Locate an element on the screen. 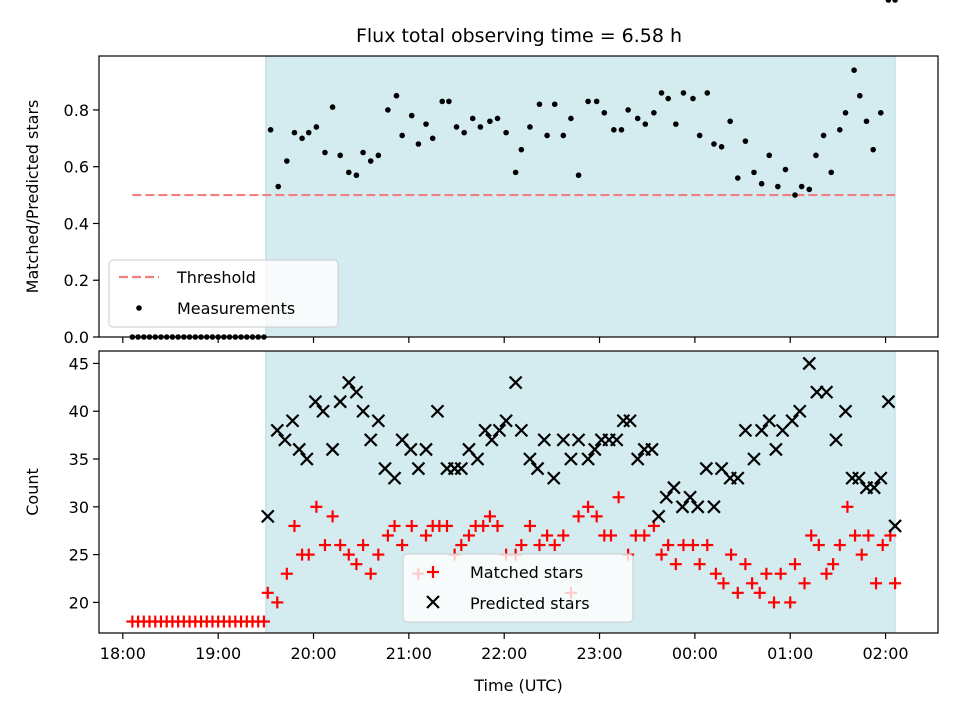 The image size is (960, 724). y-tick-label: 20 is located at coordinates (79, 602).